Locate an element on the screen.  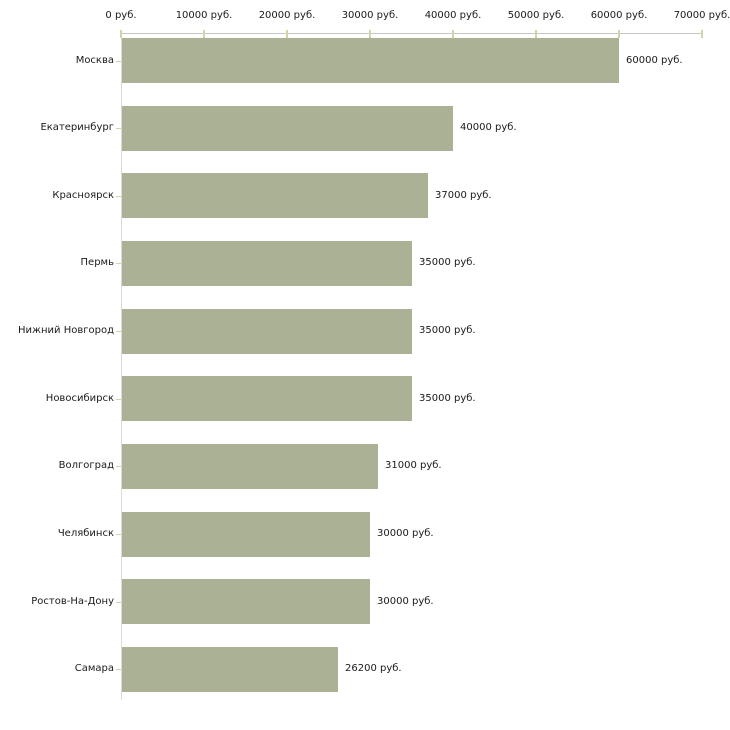
x-axis-tick-label: 0 руб. is located at coordinates (121, 15).